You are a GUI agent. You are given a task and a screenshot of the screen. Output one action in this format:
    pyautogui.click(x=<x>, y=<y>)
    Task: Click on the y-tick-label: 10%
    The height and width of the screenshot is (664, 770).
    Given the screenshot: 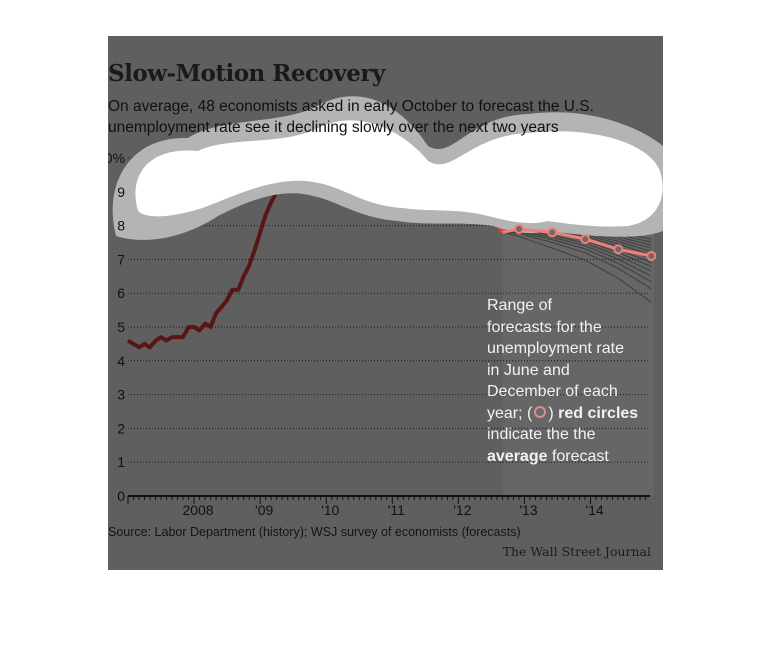 What is the action you would take?
    pyautogui.click(x=116, y=158)
    